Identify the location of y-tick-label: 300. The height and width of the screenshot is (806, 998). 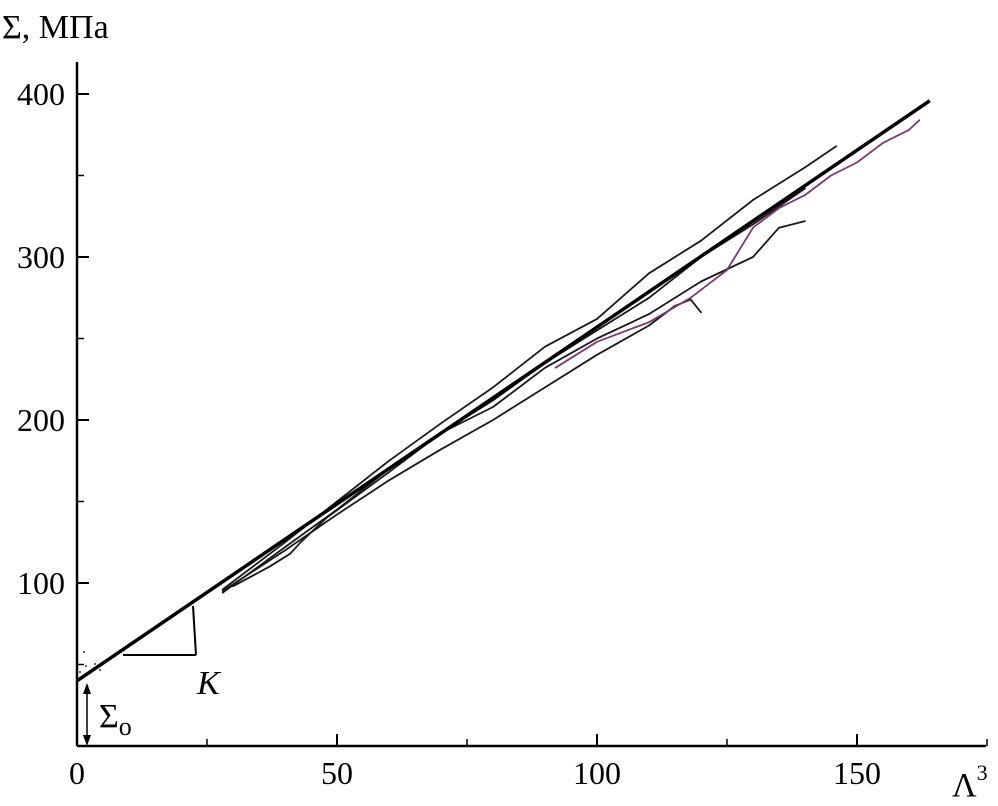
(41, 257).